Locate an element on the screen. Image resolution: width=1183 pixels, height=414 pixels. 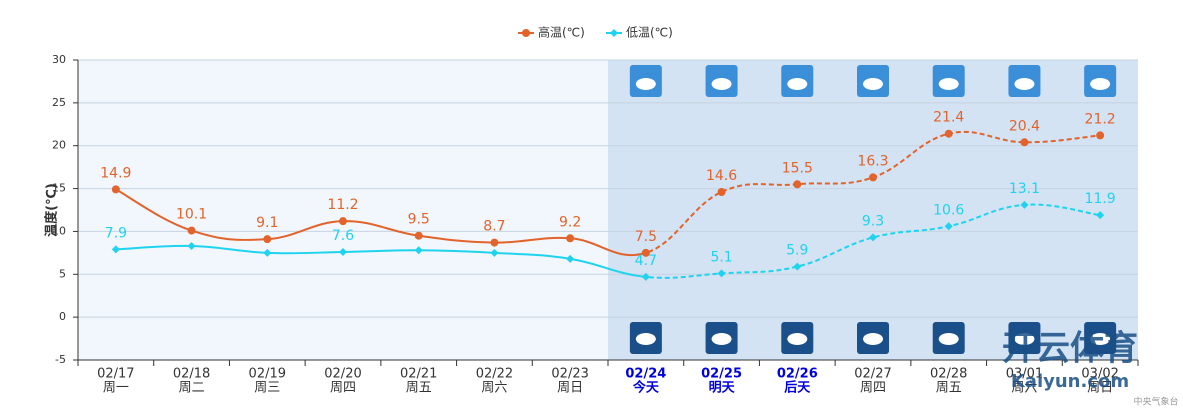
y-tick-label: 10 is located at coordinates (59, 230).